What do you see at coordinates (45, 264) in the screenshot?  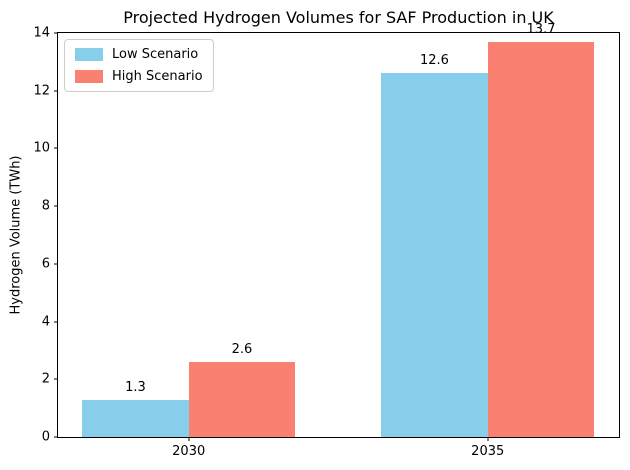 I see `y-tick-label: 6` at bounding box center [45, 264].